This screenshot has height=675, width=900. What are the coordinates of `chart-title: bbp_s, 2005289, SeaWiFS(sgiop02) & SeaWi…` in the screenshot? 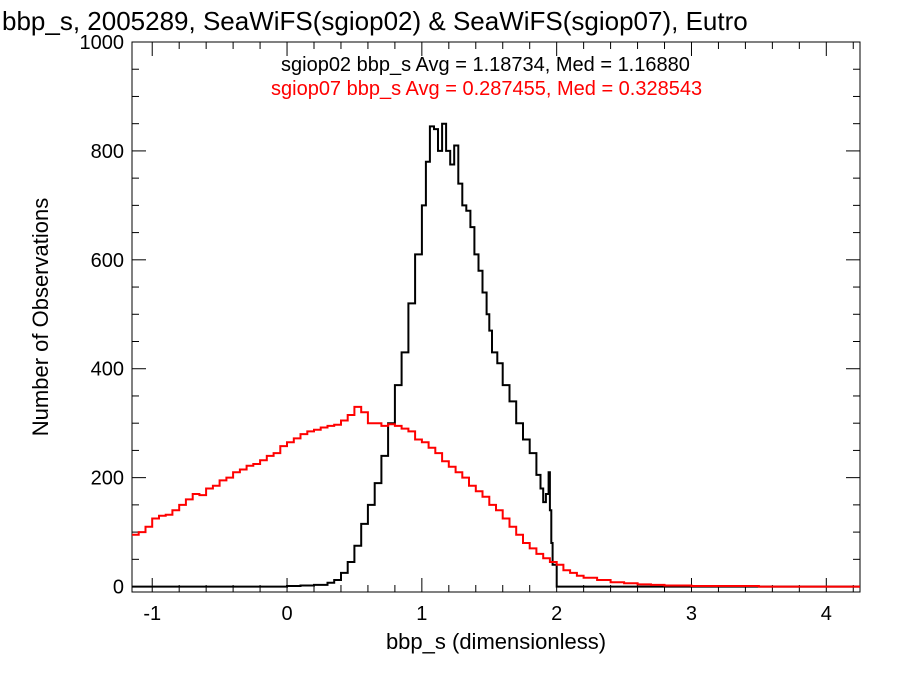 It's located at (375, 21).